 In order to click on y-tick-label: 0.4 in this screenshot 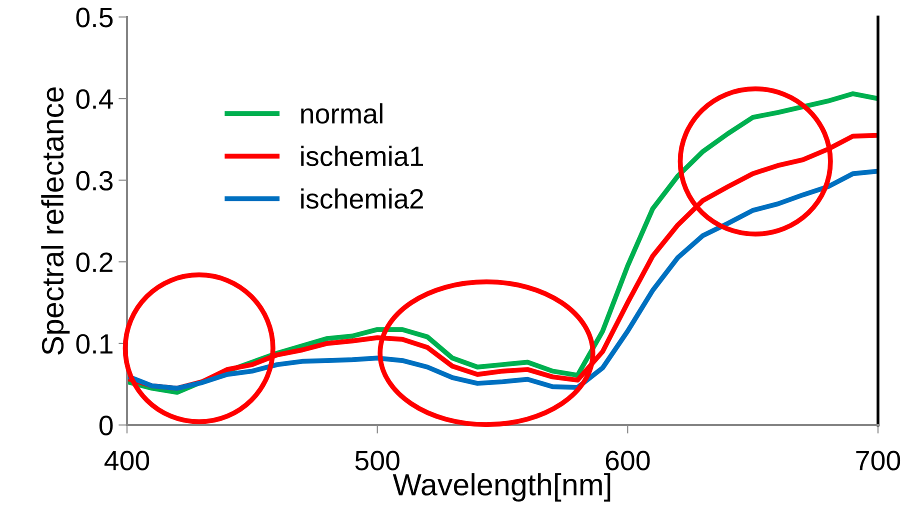, I will do `click(94, 99)`.